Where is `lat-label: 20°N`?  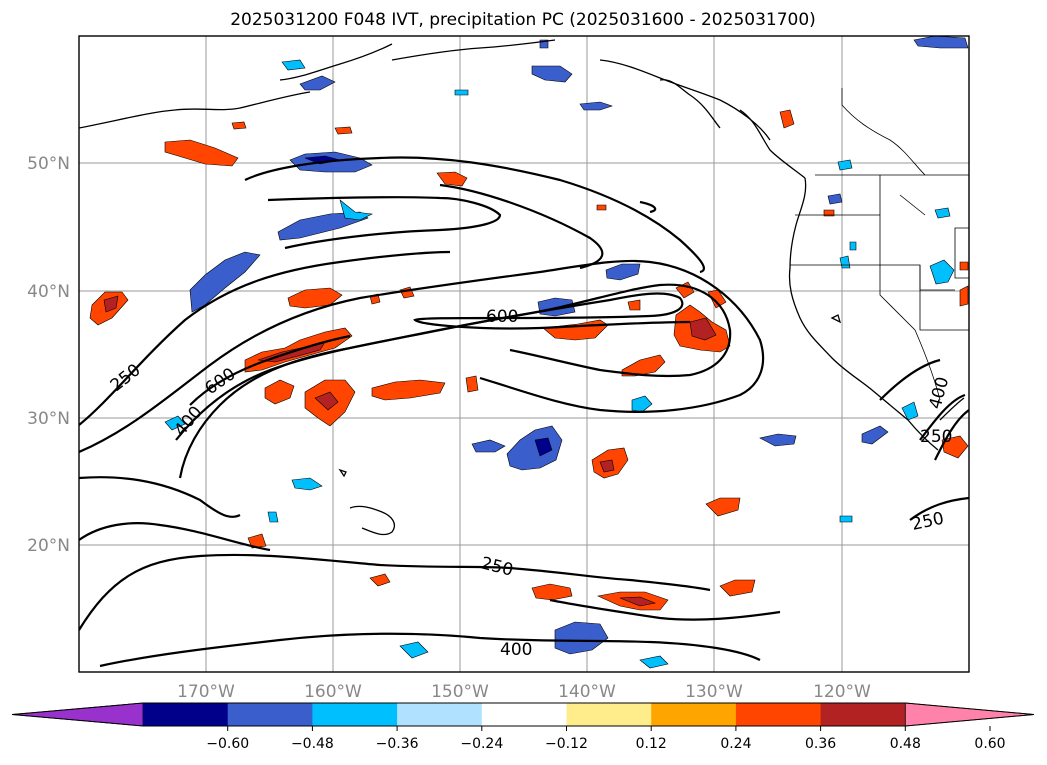
lat-label: 20°N is located at coordinates (48, 546).